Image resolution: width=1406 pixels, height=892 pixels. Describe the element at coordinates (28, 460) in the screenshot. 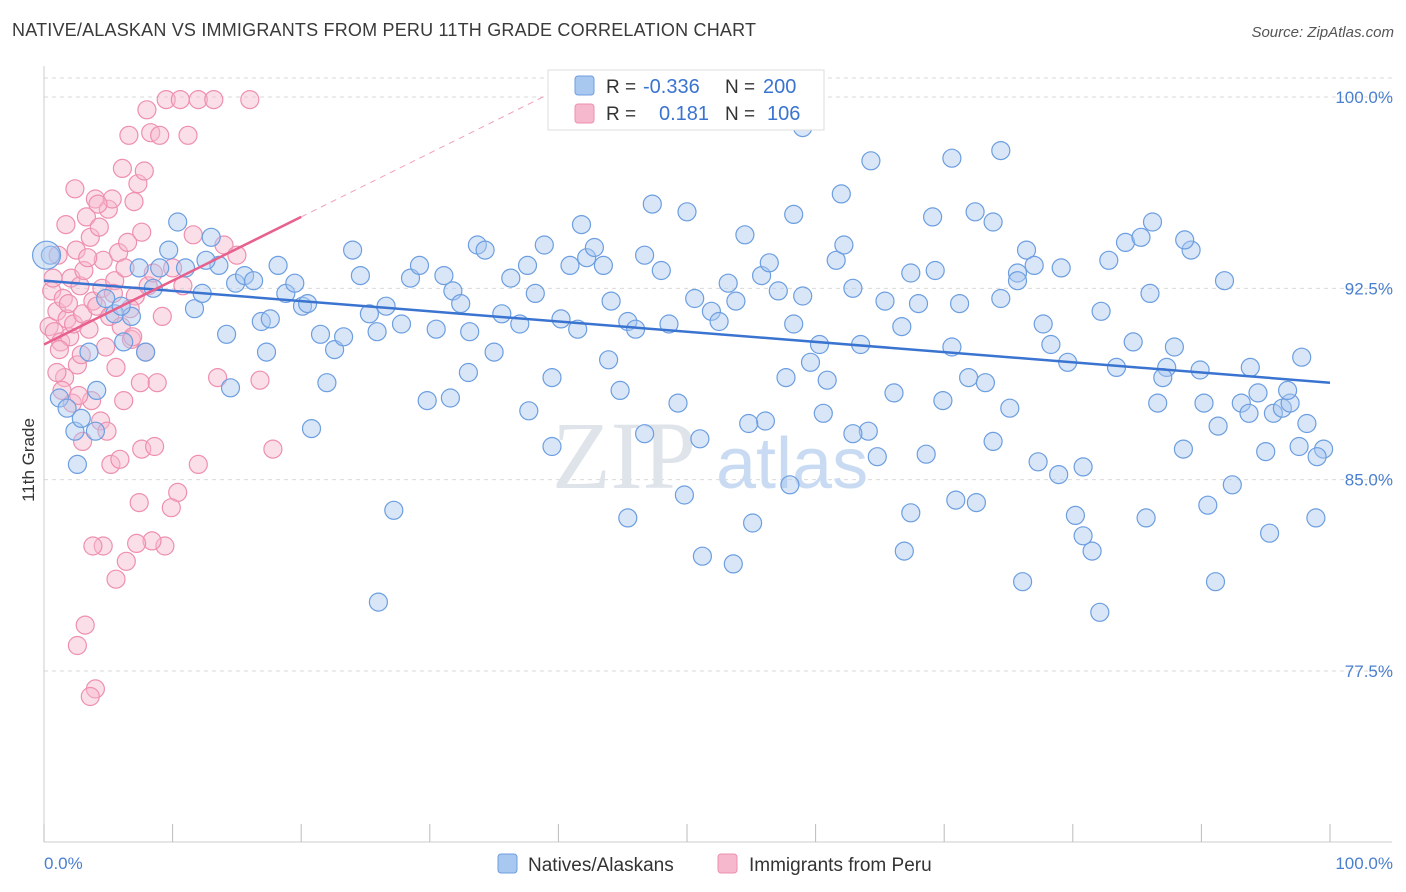

I see `y-axis-label: 11th Grade` at that location.